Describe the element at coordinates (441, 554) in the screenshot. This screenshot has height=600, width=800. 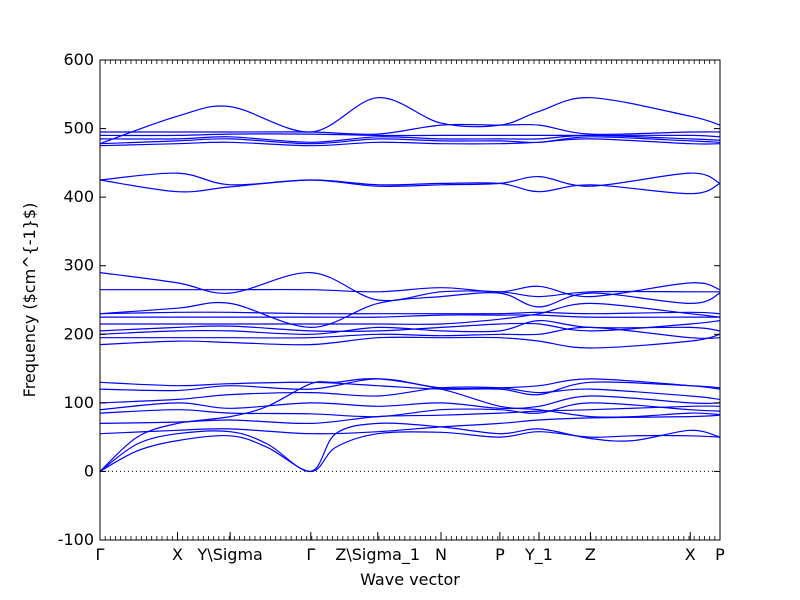
I see `x-tick-label: N` at that location.